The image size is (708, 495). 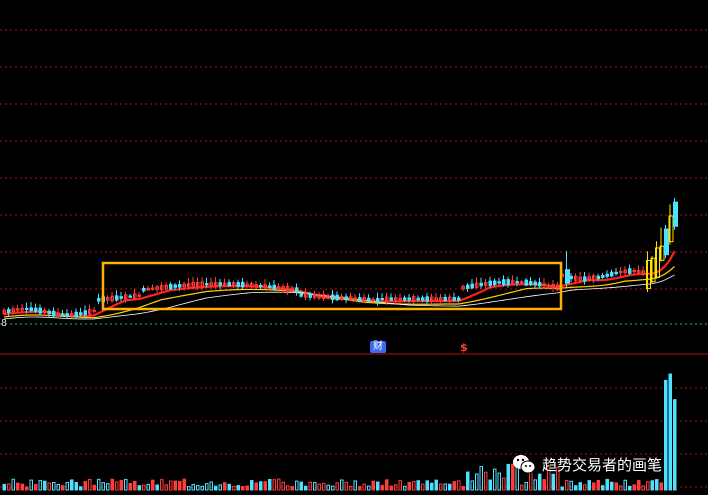 I want to click on finance-event-marker: 财, so click(x=378, y=347).